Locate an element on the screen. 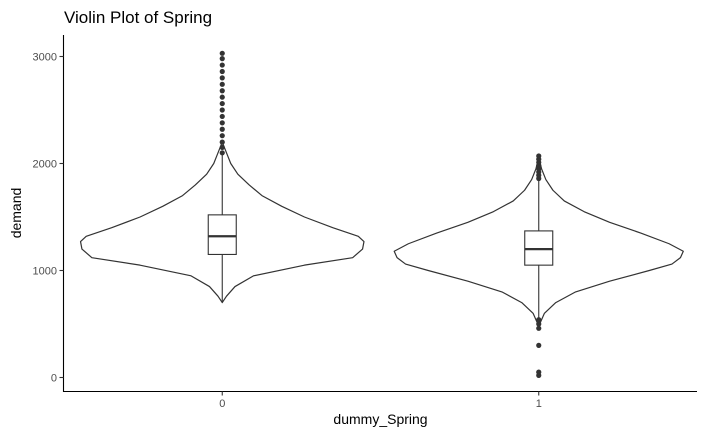 Image resolution: width=726 pixels, height=440 pixels. y-tick-label: 3000 is located at coordinates (45, 58).